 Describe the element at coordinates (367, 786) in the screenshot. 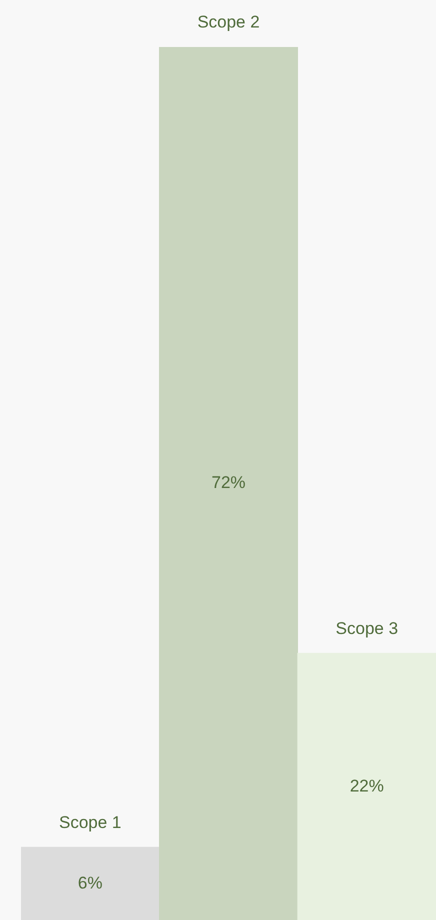

I see `data-label: 22%` at that location.